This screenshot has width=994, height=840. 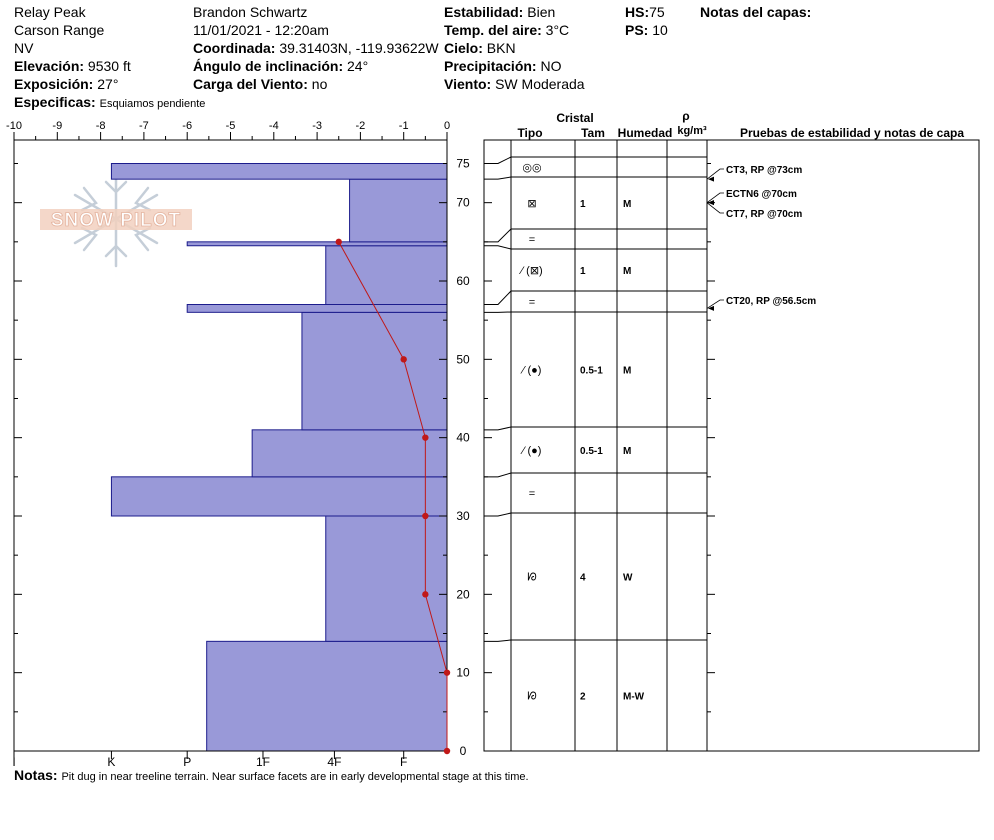 What do you see at coordinates (490, 66) in the screenshot?
I see `precip-label: Precipitación:` at bounding box center [490, 66].